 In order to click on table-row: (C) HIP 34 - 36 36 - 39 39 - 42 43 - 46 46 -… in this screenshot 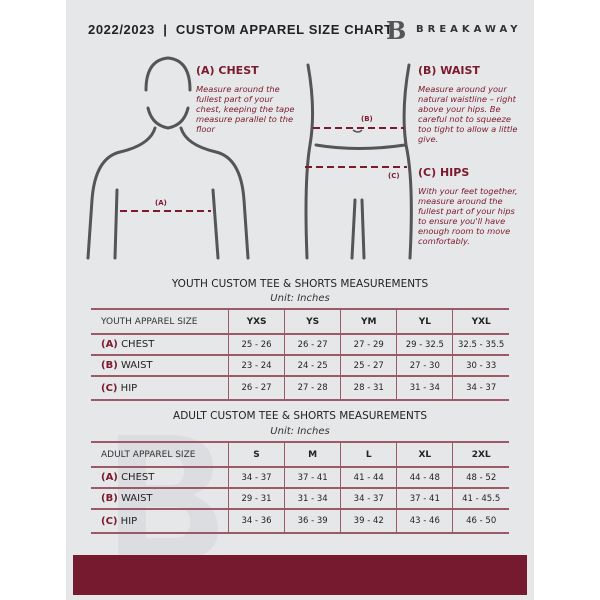, I will do `click(300, 521)`.